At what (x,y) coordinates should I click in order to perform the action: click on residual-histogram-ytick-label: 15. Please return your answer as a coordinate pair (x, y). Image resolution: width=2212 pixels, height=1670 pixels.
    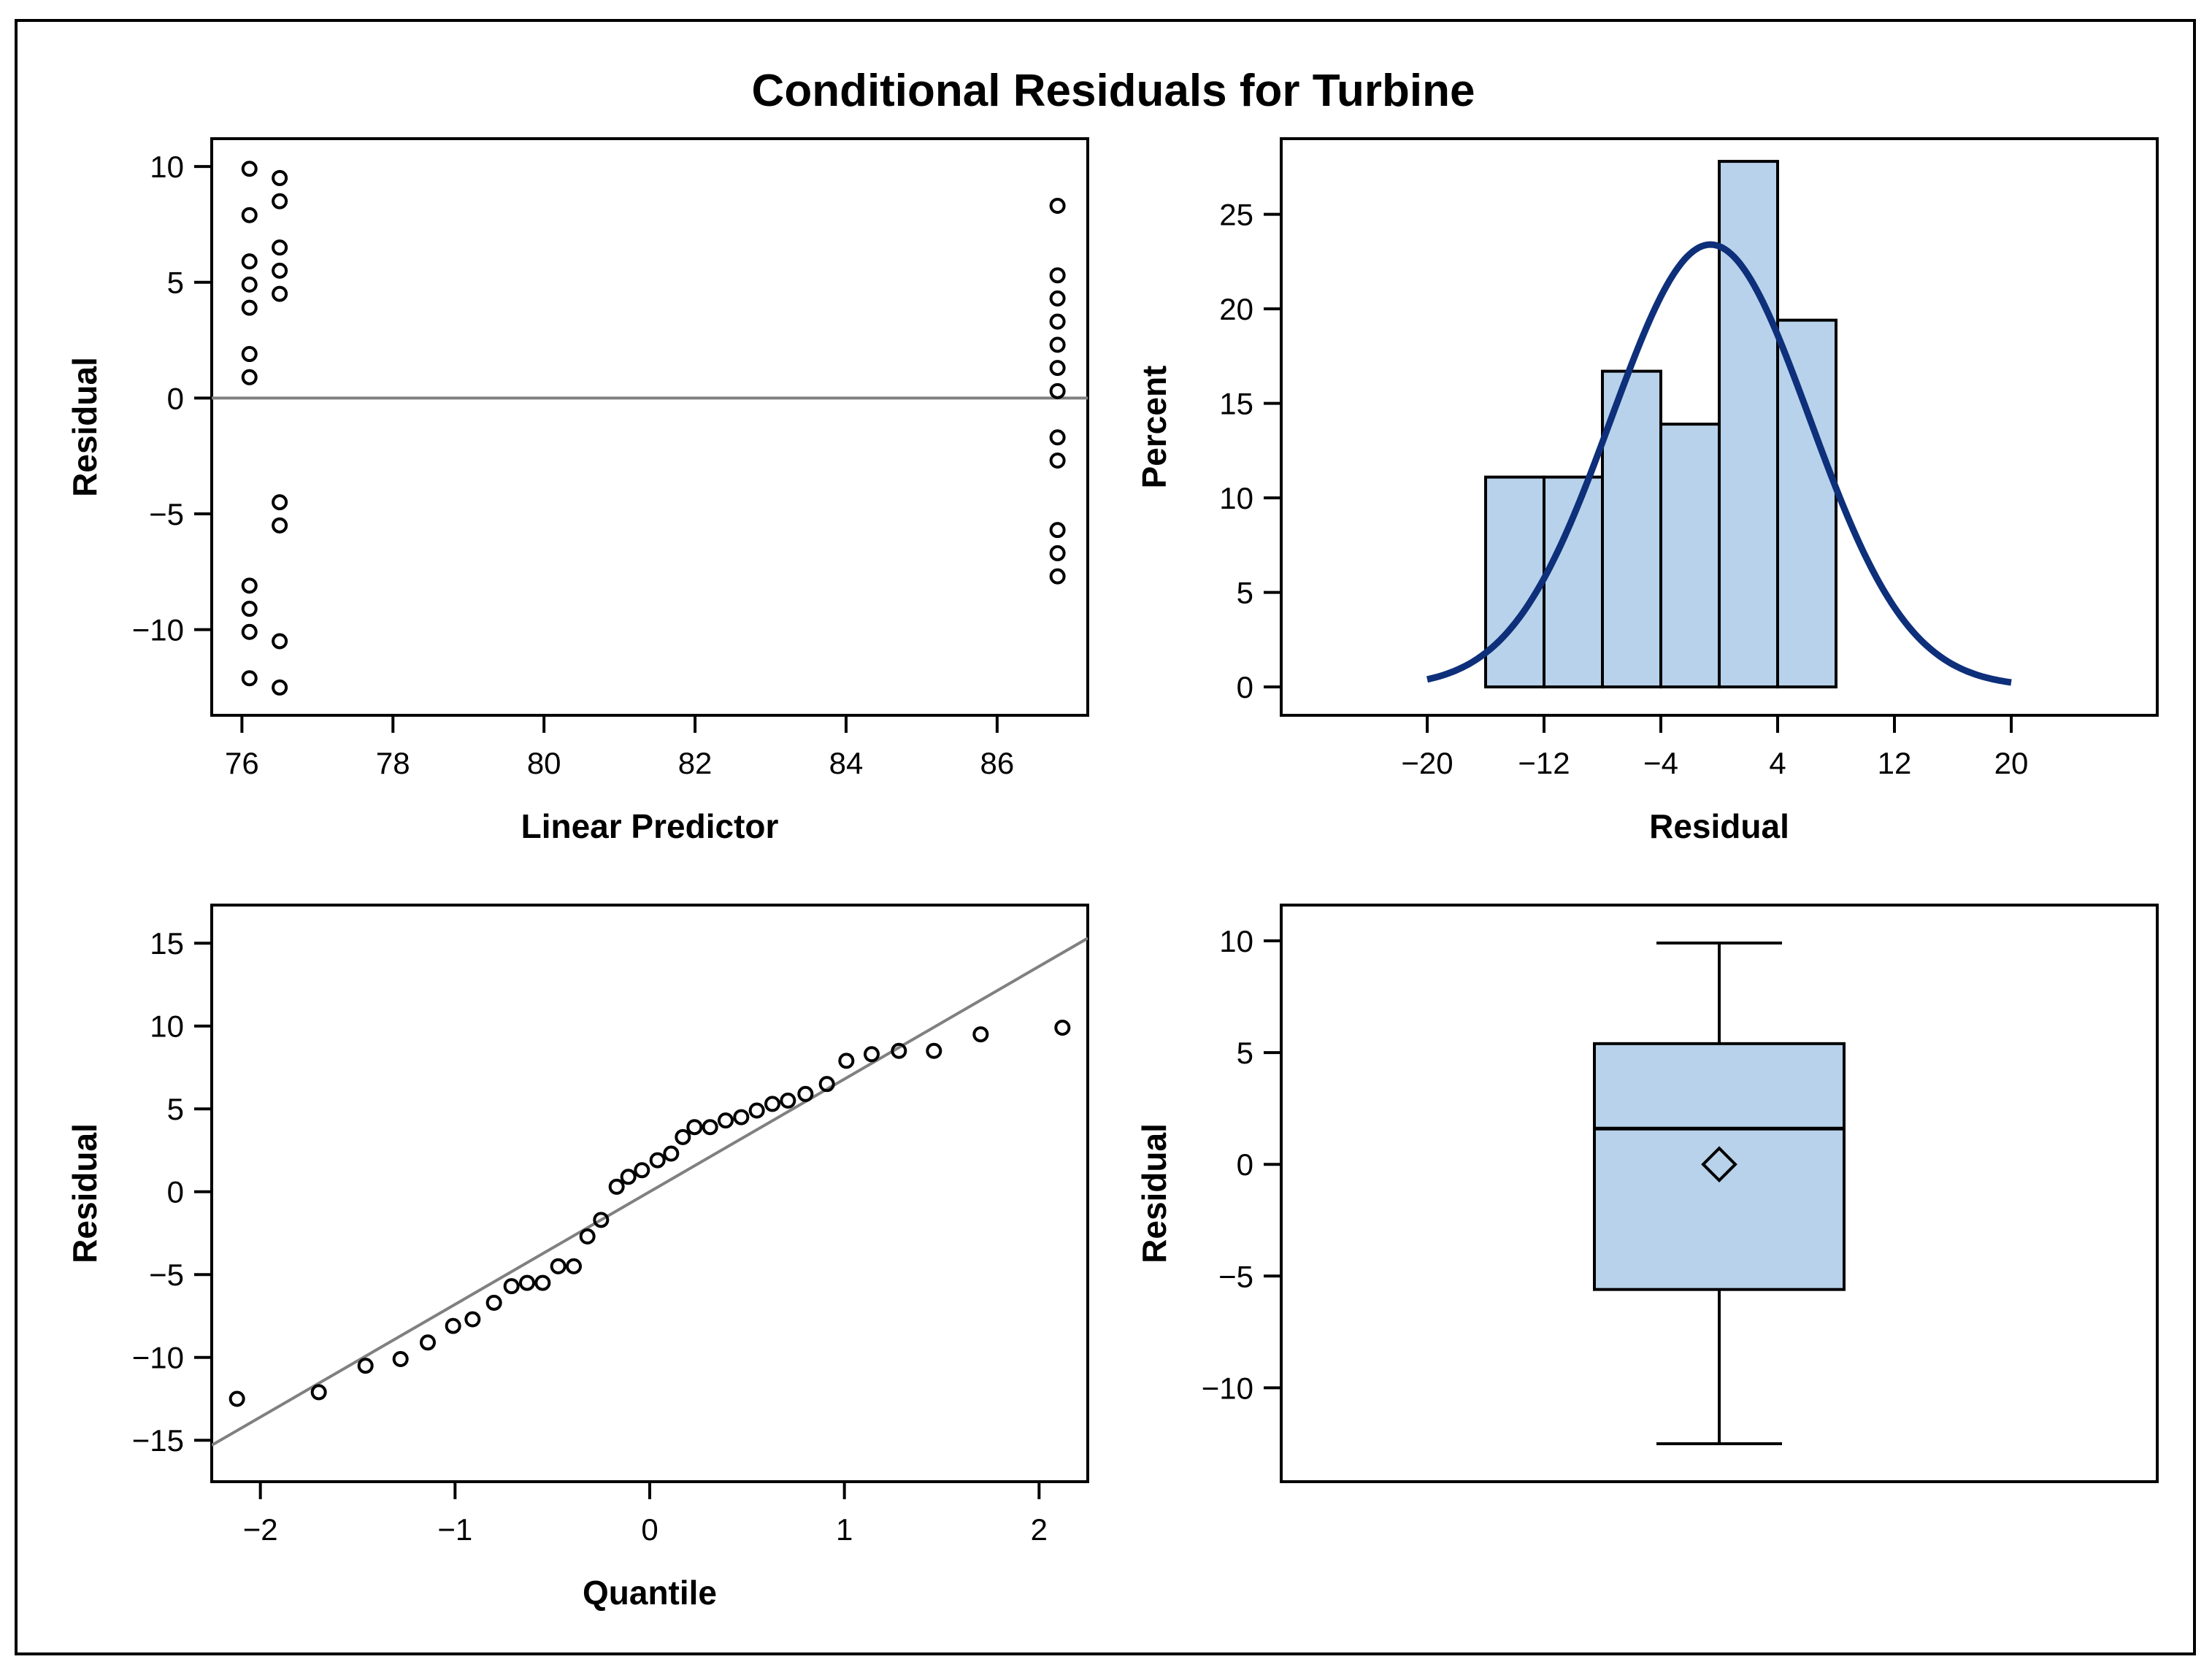
    Looking at the image, I should click on (1236, 404).